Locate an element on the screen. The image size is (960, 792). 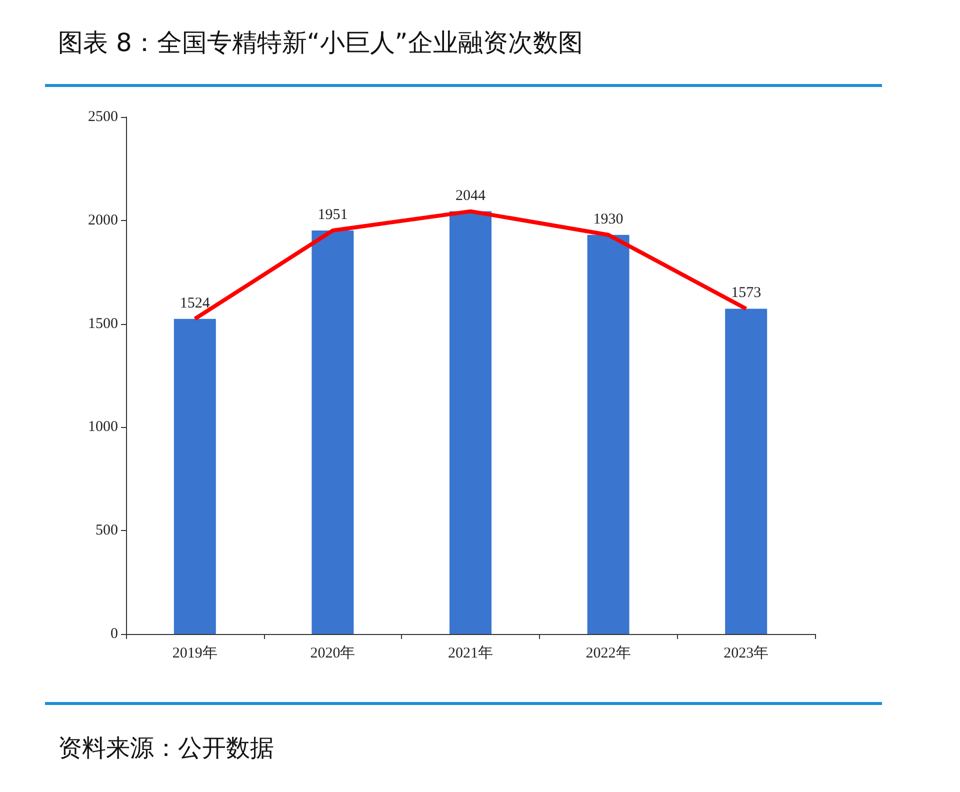
y-tick-label: 0 is located at coordinates (114, 634).